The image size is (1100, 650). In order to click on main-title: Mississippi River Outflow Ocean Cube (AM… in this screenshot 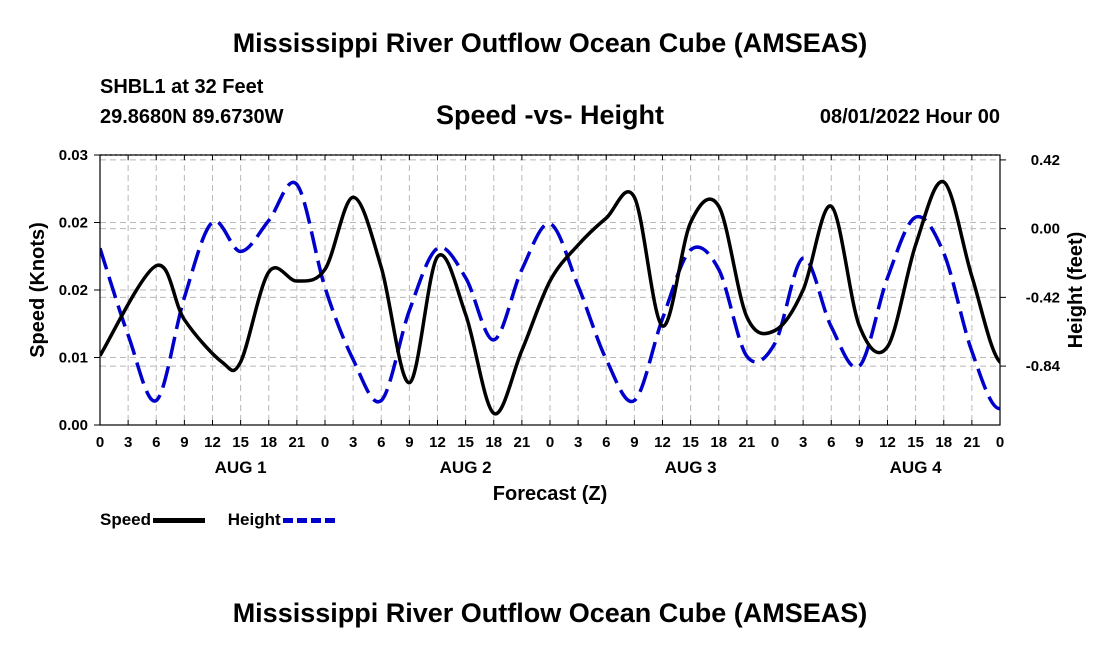, I will do `click(550, 43)`.